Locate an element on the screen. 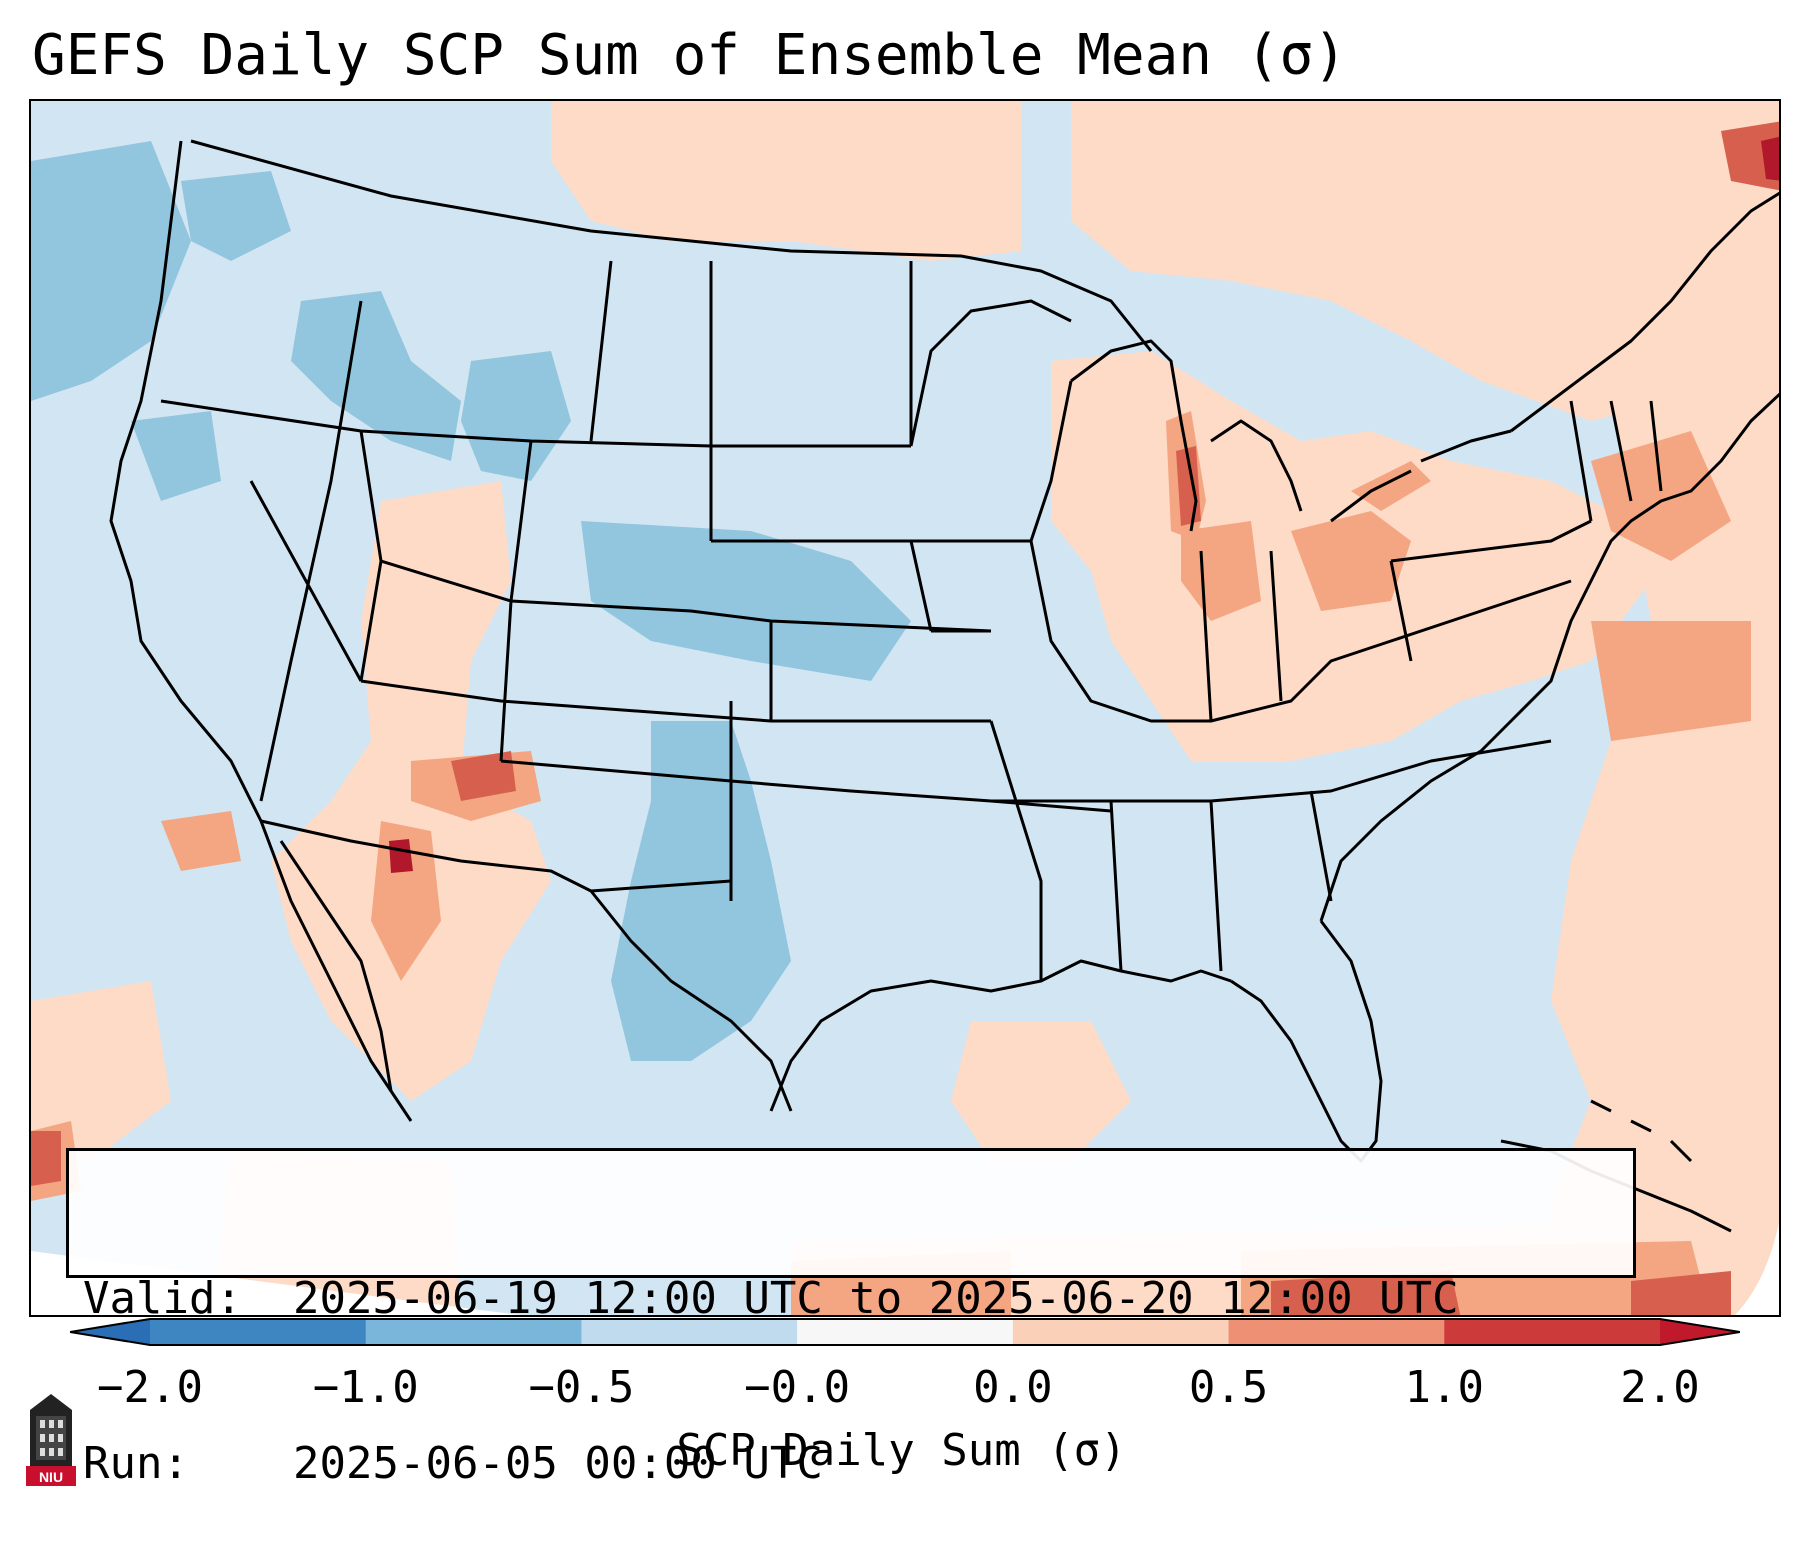 The image size is (1803, 1546). idaho-montana-negative is located at coordinates (376, 376).